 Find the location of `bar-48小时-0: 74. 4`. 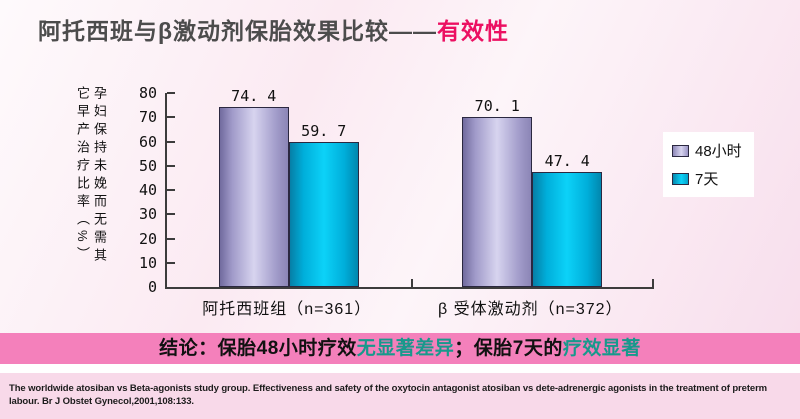

bar-48小时-0: 74. 4 is located at coordinates (253, 187).